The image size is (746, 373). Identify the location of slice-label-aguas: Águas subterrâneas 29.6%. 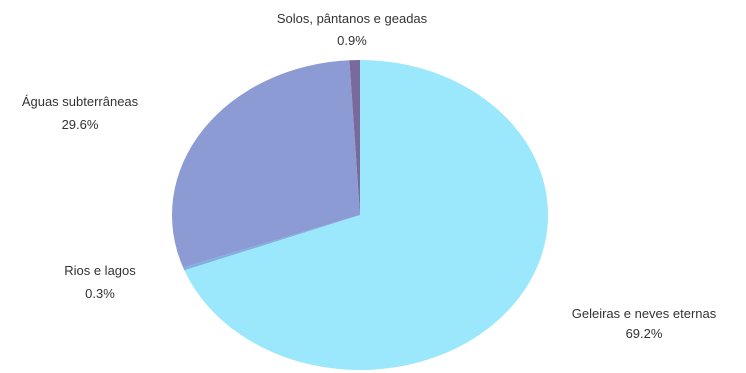
(80, 113).